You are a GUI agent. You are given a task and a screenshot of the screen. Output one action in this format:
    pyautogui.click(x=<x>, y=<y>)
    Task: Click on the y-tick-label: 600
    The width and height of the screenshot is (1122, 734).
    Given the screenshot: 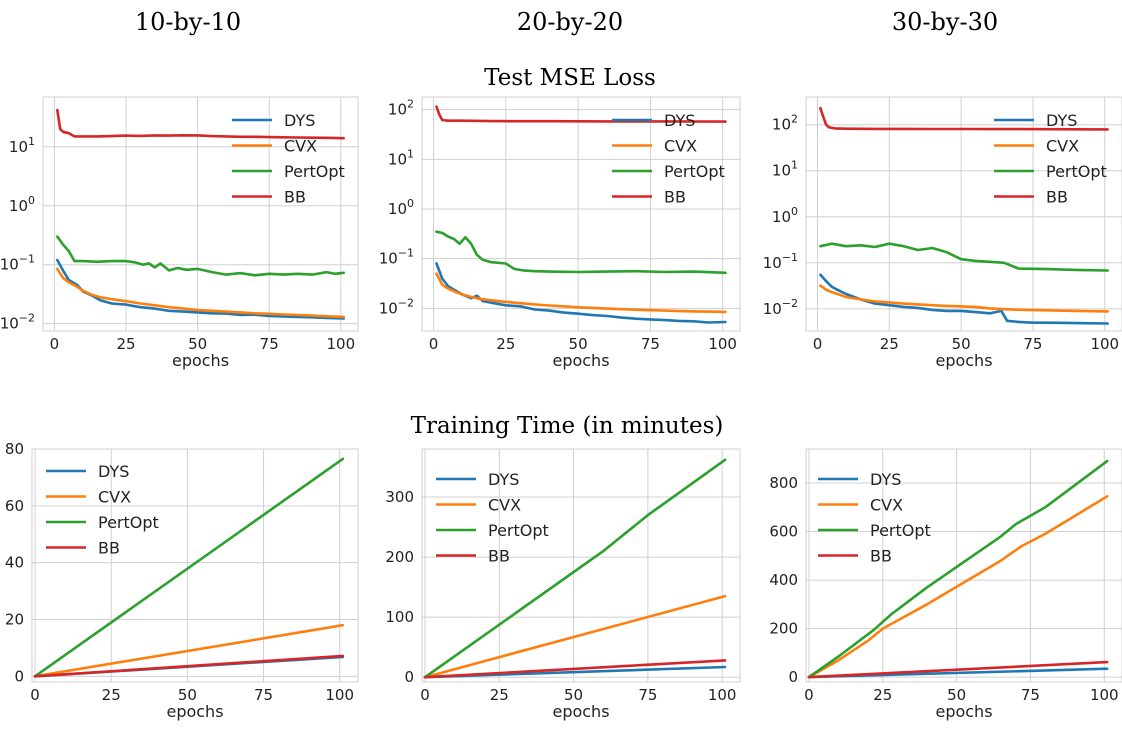 What is the action you would take?
    pyautogui.click(x=783, y=532)
    